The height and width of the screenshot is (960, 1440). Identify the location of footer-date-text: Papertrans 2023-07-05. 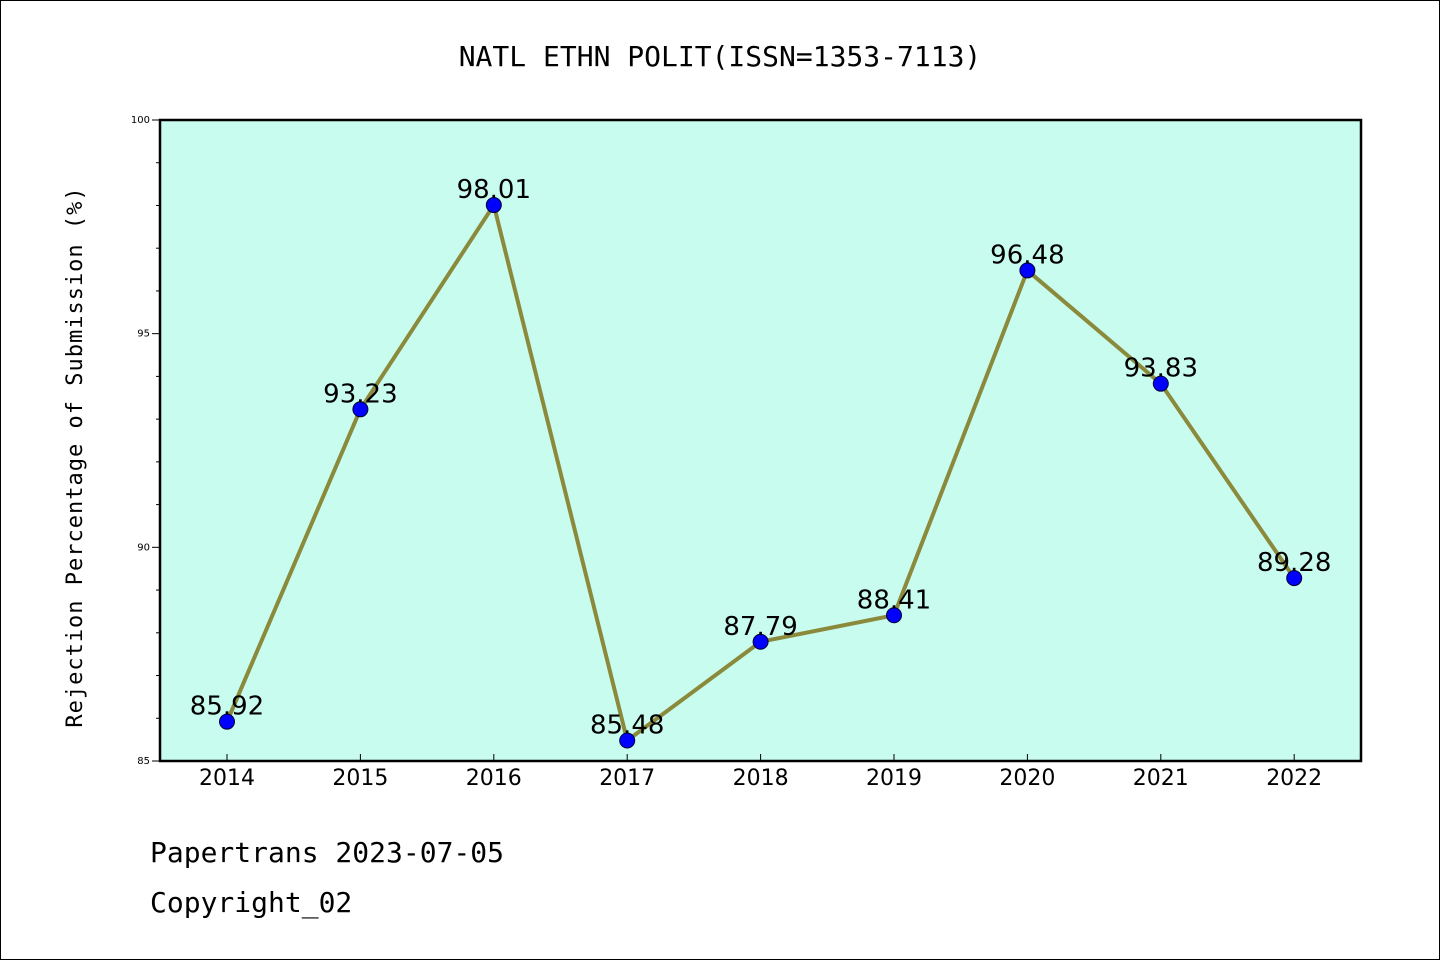
(327, 852).